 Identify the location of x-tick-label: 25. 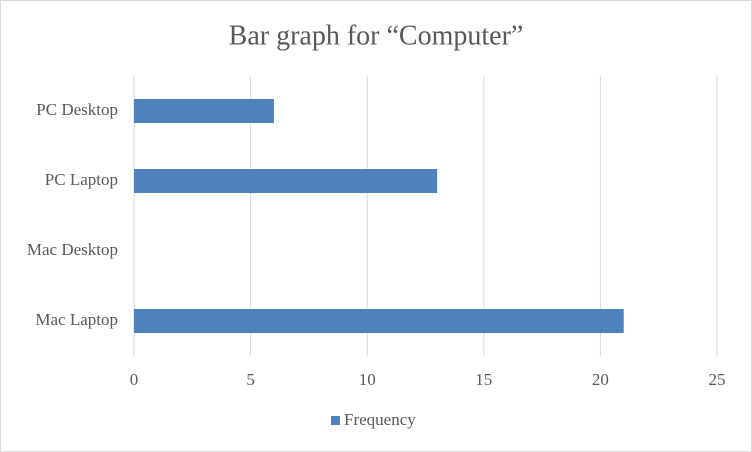
(717, 379).